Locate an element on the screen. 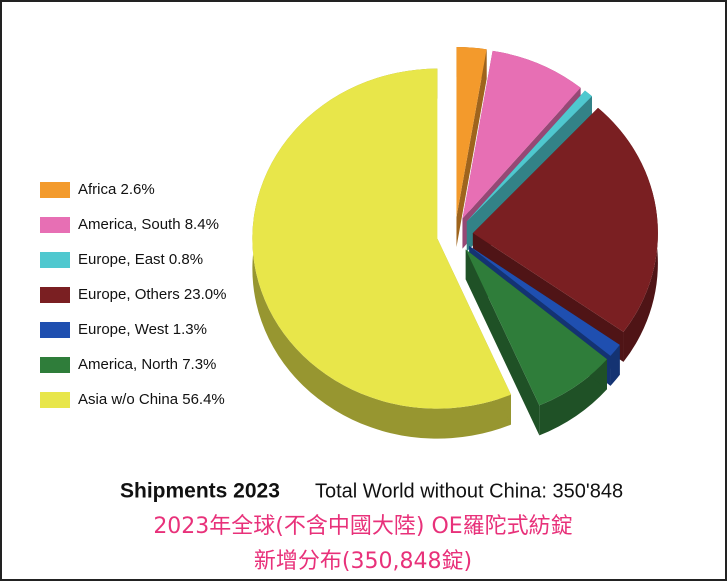 This screenshot has height=581, width=727. legend-entry: America, North 7.3% is located at coordinates (147, 364).